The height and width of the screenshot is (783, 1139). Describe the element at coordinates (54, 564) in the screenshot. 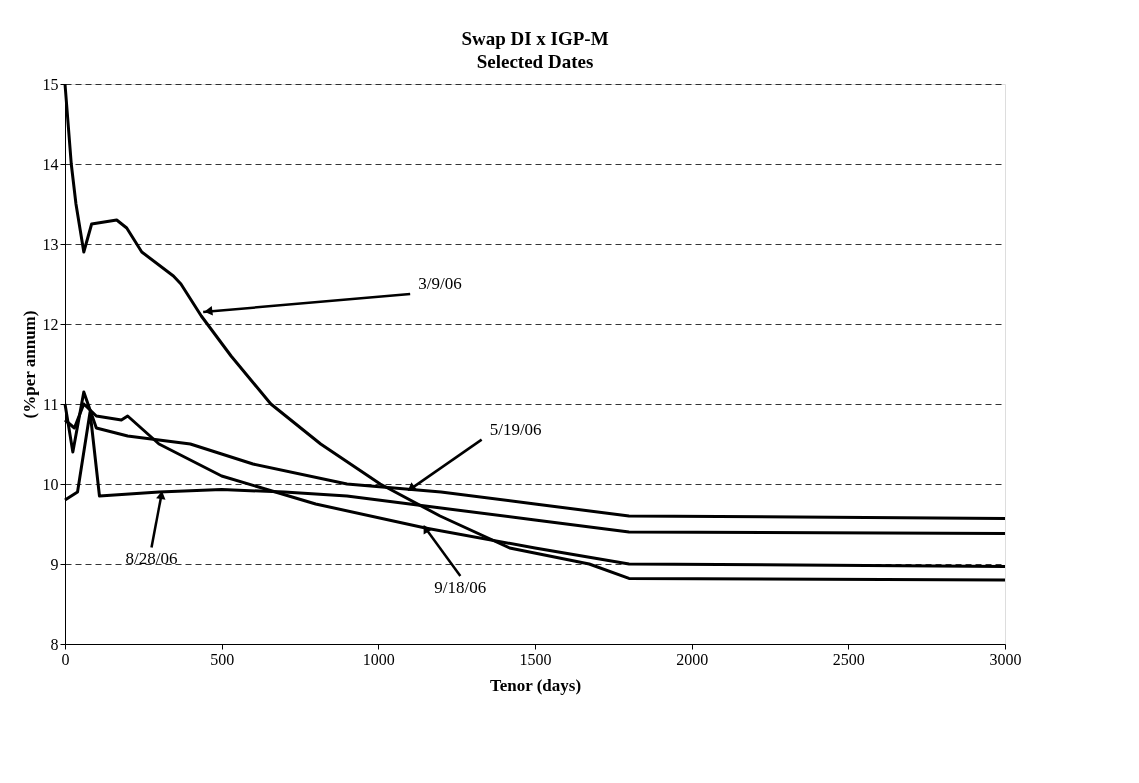

I see `y-tick-label: 9` at that location.